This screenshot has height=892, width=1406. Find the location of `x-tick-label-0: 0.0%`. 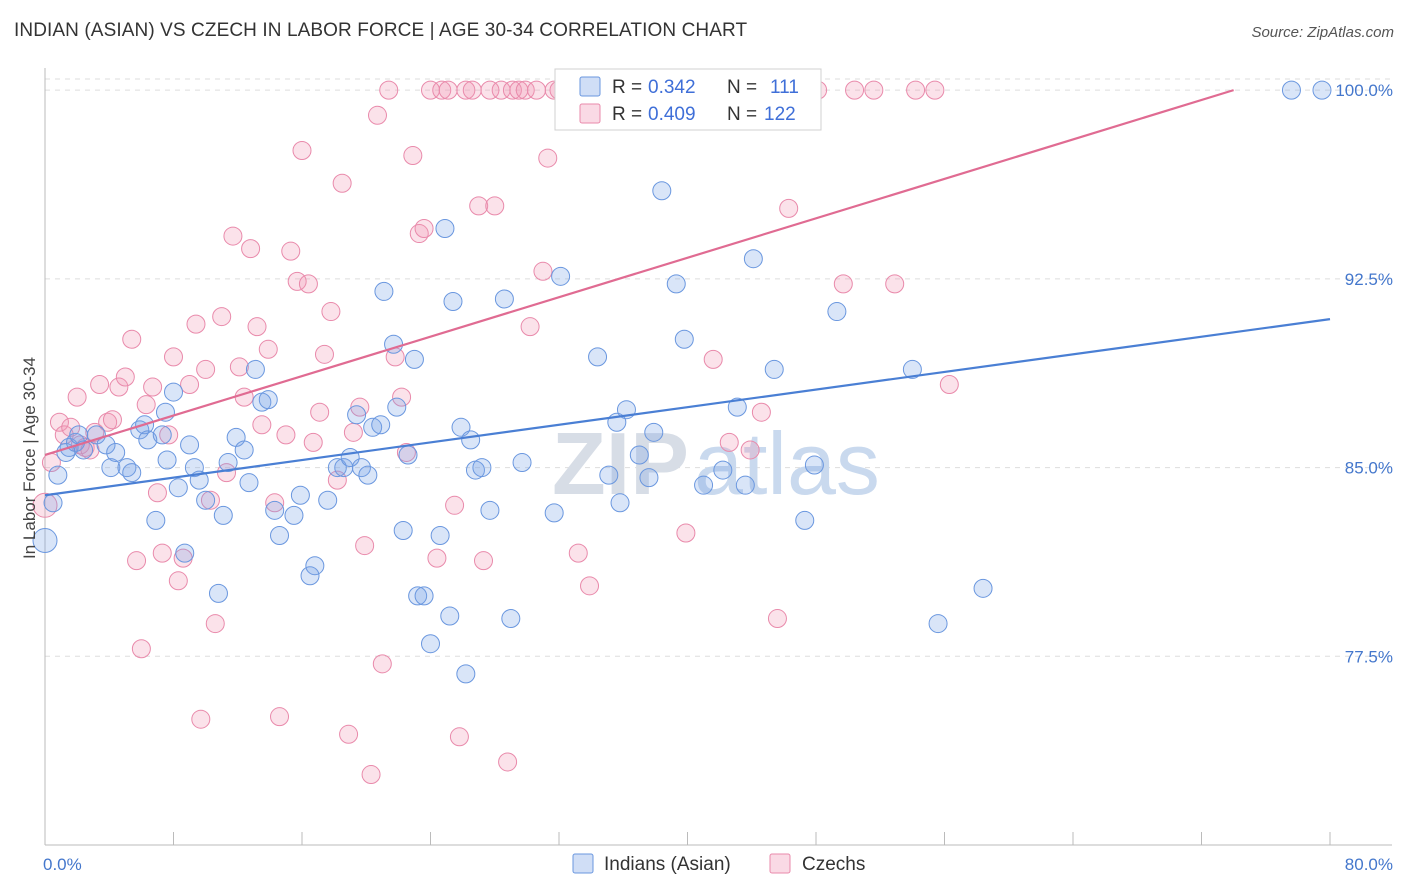

x-tick-label-0: 0.0% is located at coordinates (62, 864).